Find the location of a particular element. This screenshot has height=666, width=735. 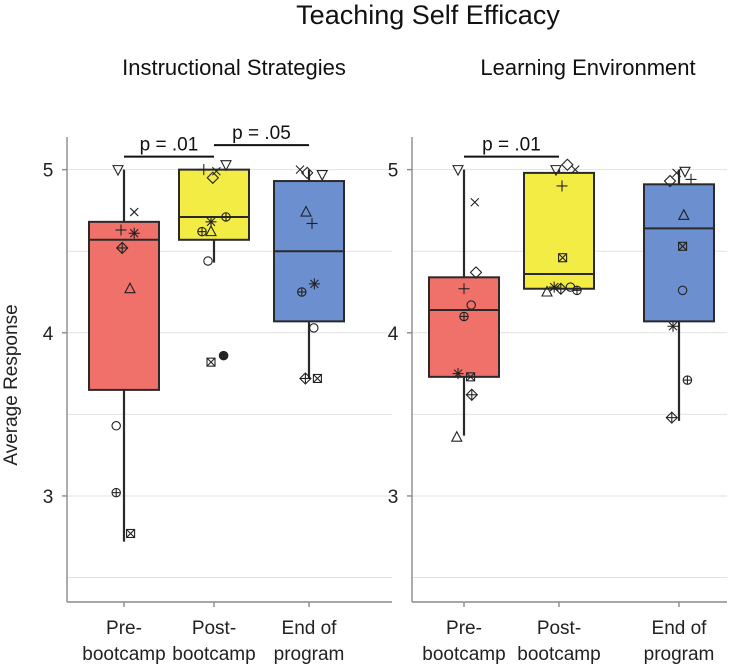

marker-tri-down is located at coordinates (556, 171).